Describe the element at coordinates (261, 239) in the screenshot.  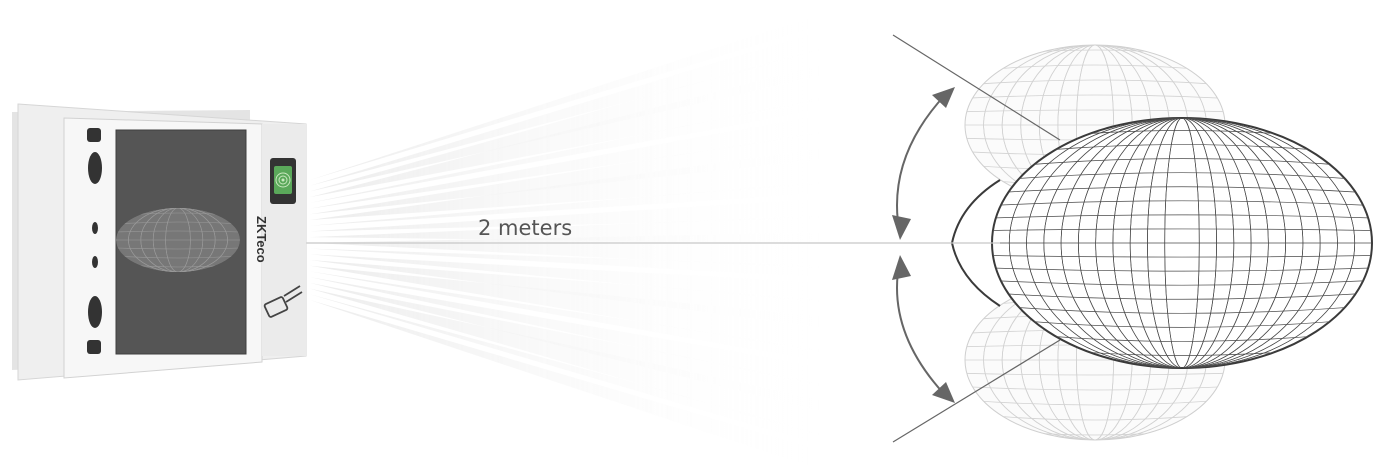
I see `brand-logo: ZKTeco` at that location.